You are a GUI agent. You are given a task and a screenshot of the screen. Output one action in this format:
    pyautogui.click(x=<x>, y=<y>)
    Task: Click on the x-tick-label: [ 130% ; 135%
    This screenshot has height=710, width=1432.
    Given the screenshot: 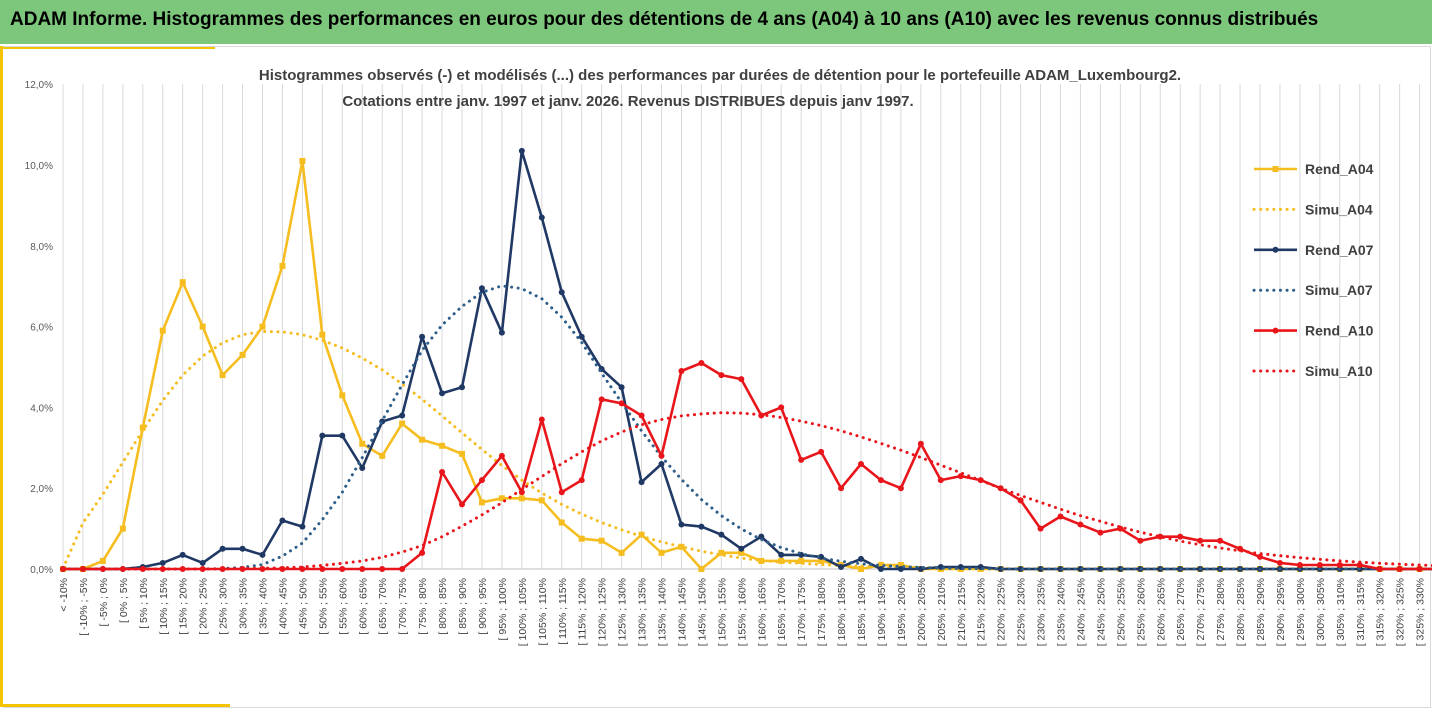 What is the action you would take?
    pyautogui.click(x=643, y=612)
    